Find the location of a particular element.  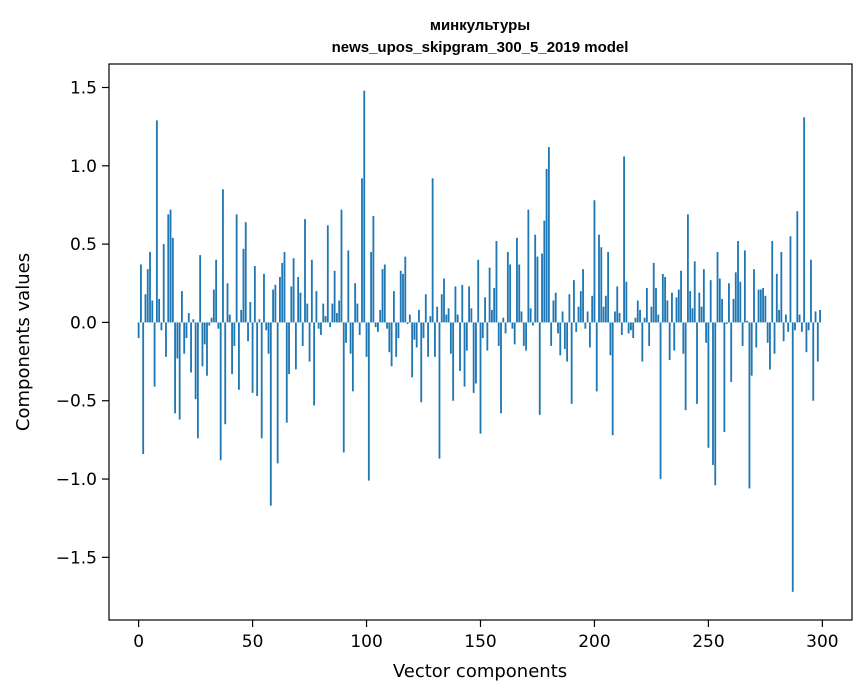

y-tick-label: −1.5 is located at coordinates (76, 558).